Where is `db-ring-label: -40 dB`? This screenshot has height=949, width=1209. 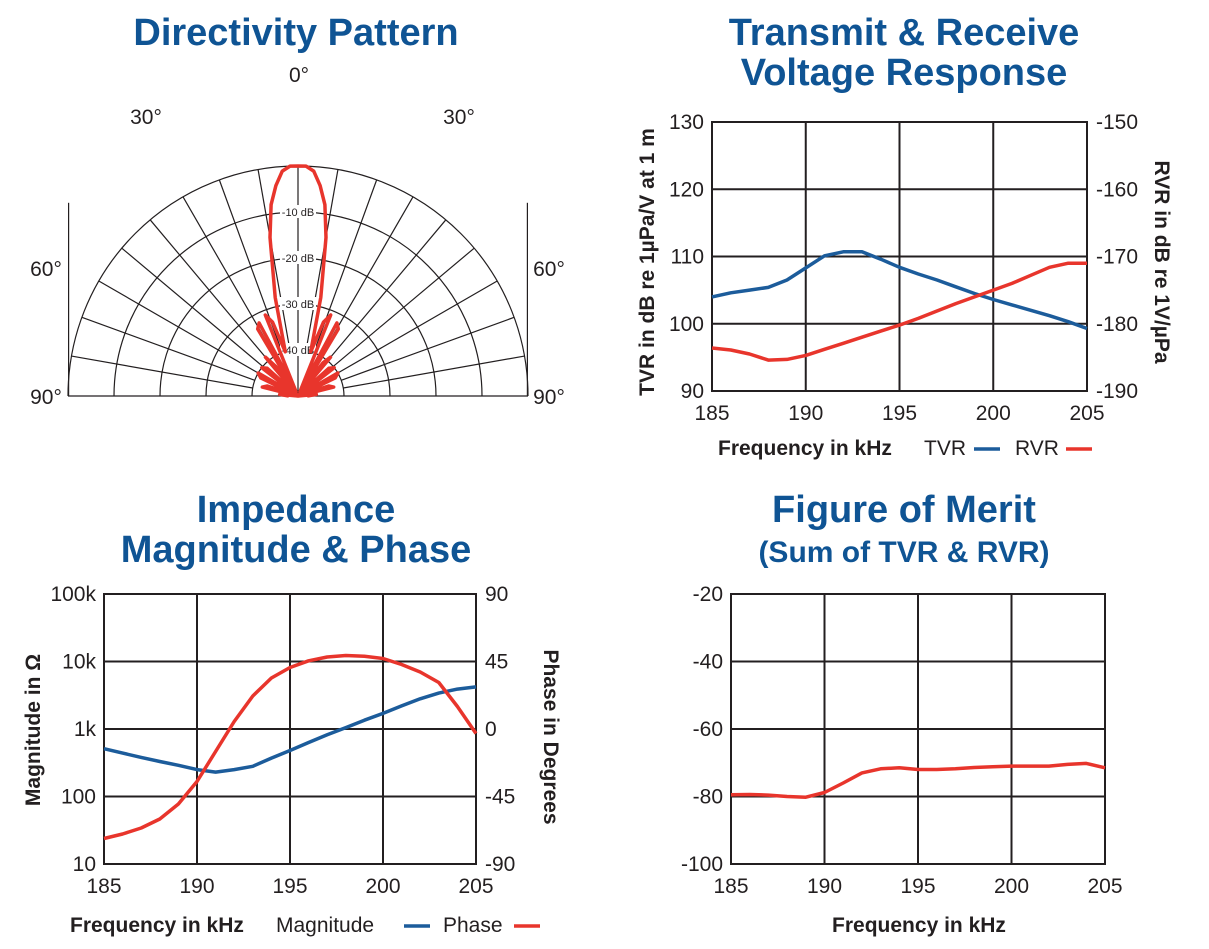
db-ring-label: -40 dB is located at coordinates (298, 351).